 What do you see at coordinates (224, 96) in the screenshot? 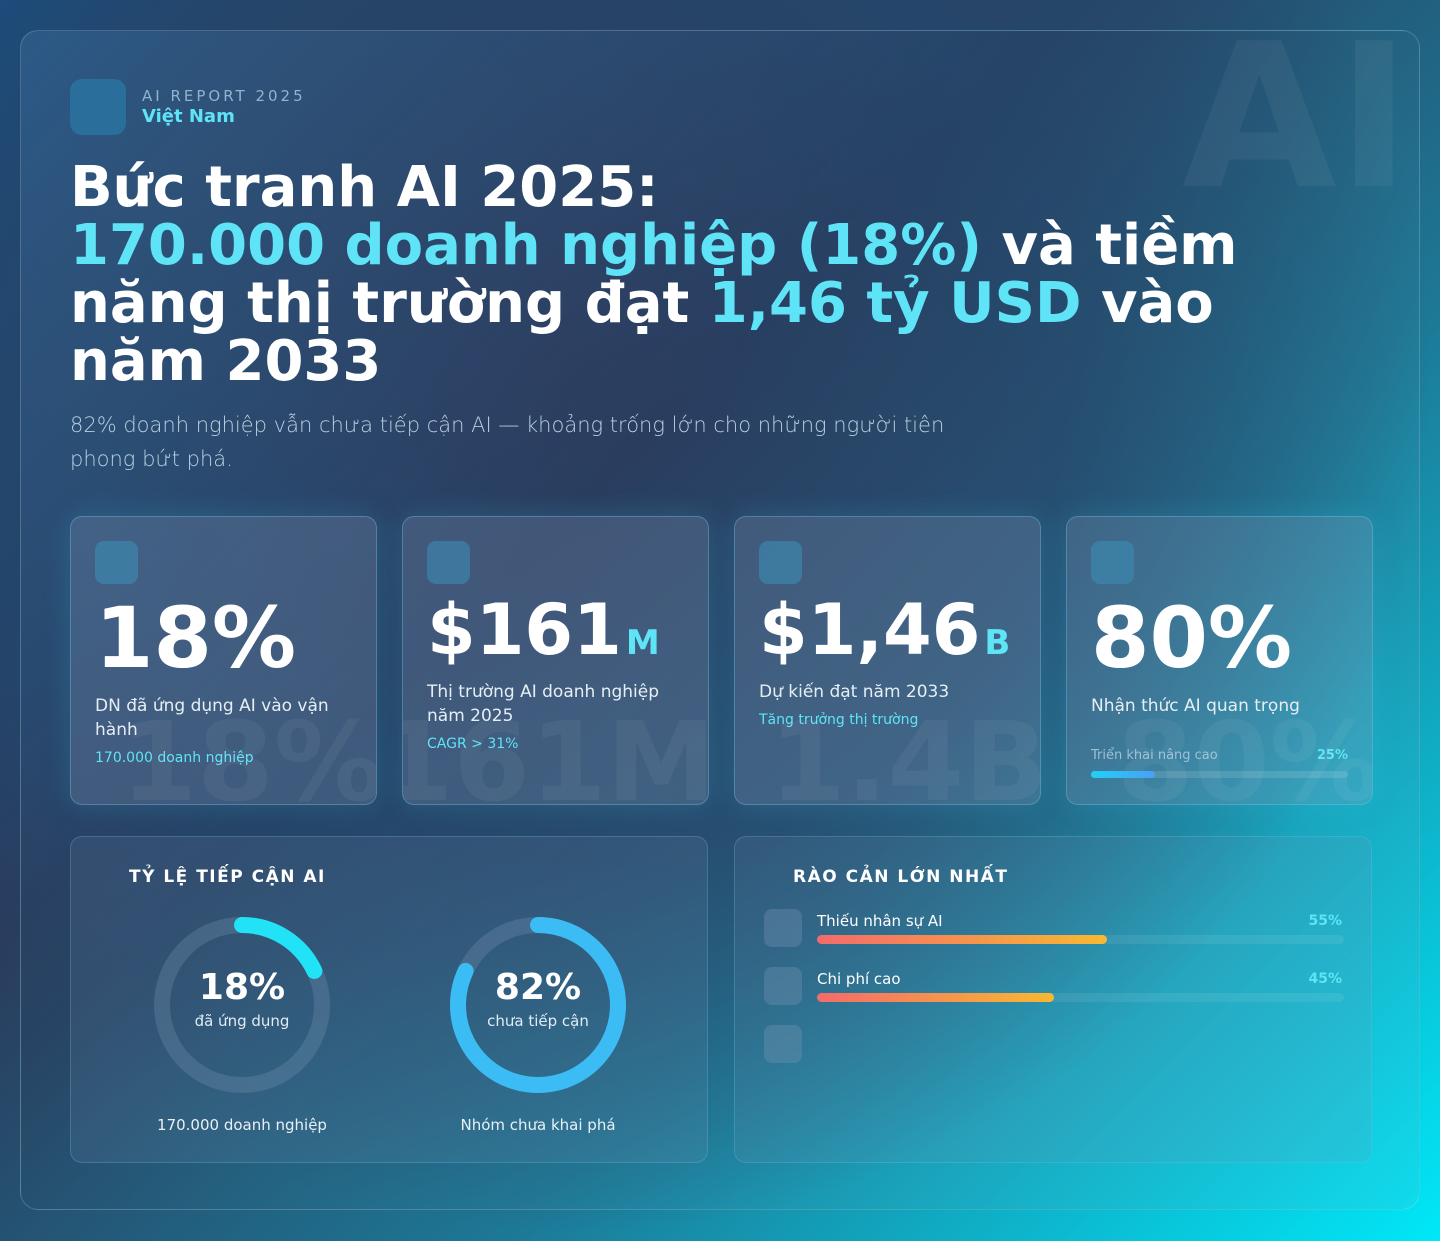
I see `eyebrow: AI REPORT 2025` at bounding box center [224, 96].